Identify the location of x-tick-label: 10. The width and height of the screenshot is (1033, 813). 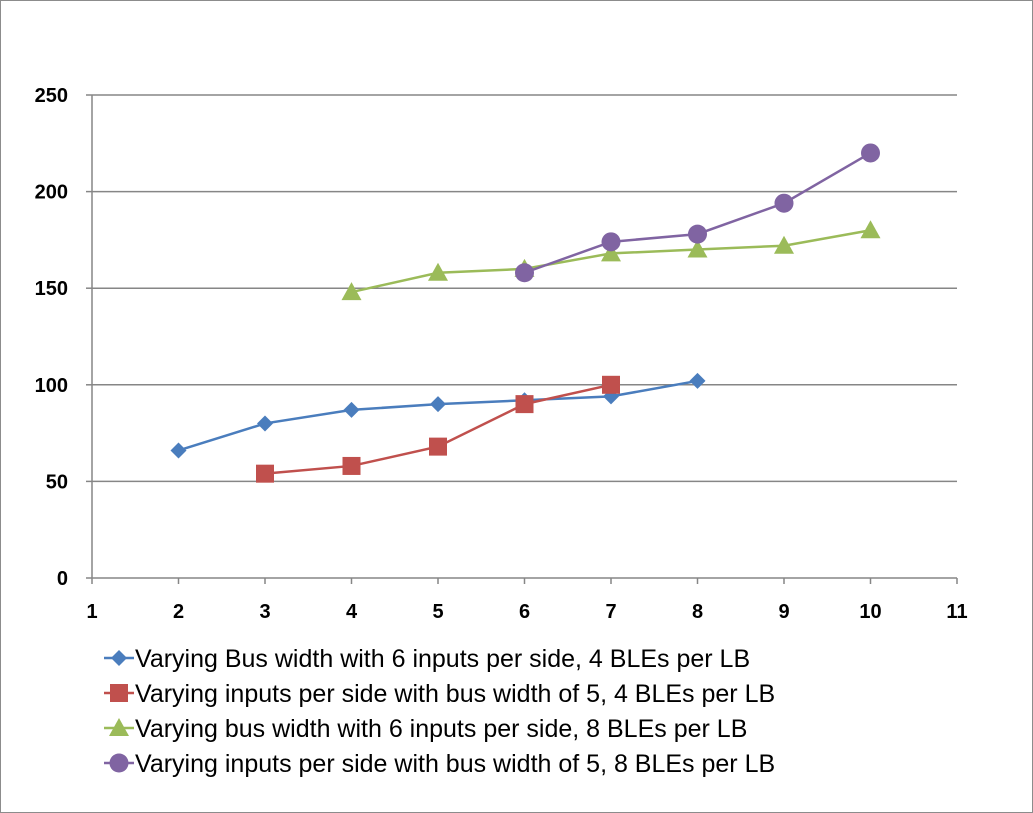
(870, 612).